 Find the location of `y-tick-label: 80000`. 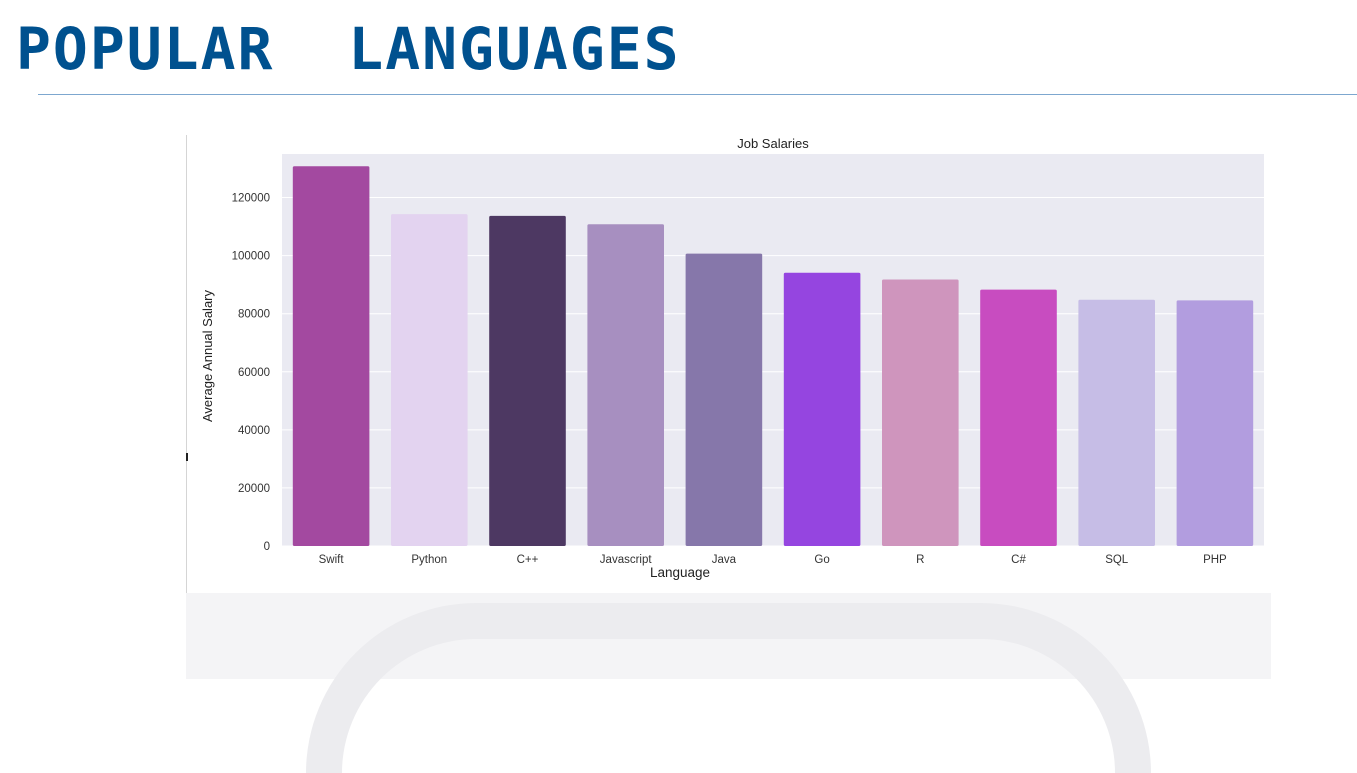

y-tick-label: 80000 is located at coordinates (254, 315).